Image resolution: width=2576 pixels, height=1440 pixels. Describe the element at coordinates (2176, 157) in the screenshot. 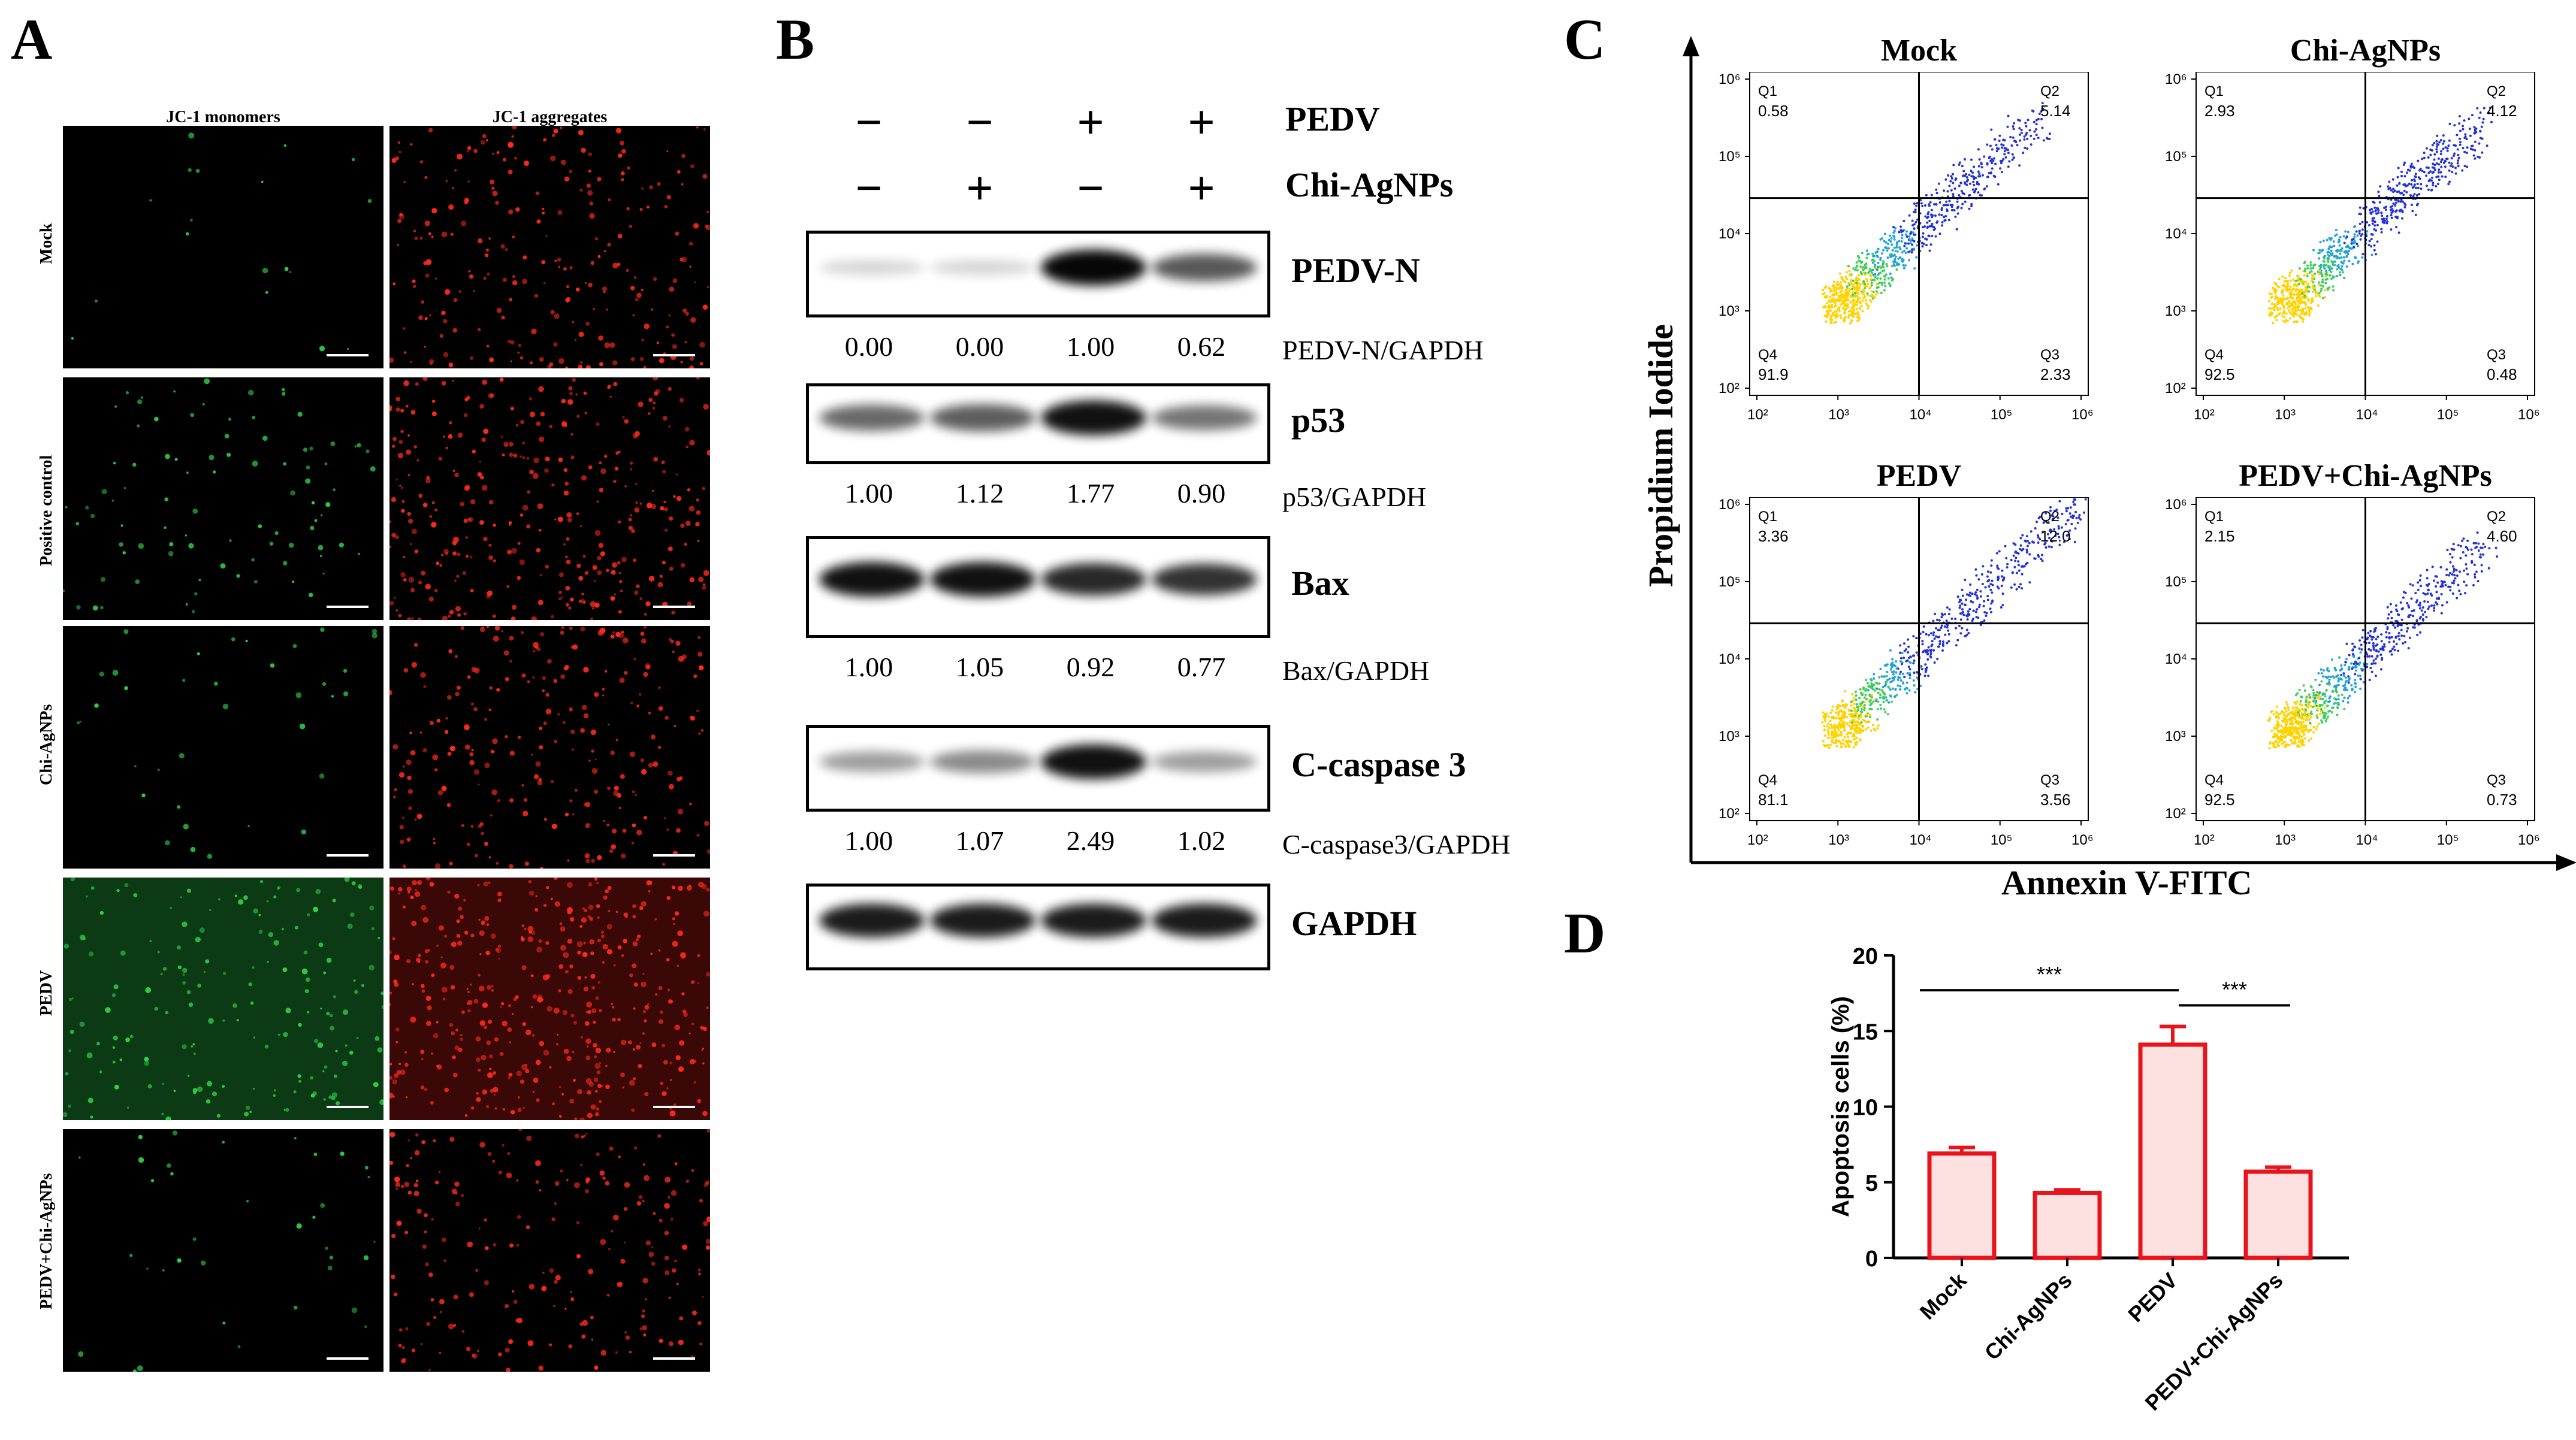

I see `y-tick-label: 10⁵` at that location.